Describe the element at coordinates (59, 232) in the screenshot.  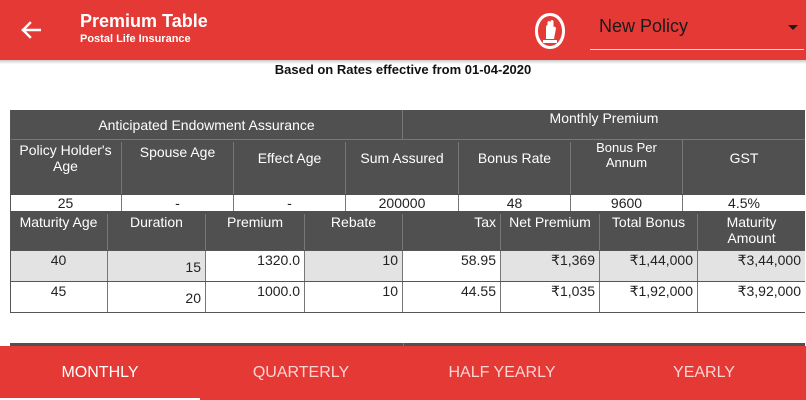
I see `header-maturity-age: Maturity Age` at that location.